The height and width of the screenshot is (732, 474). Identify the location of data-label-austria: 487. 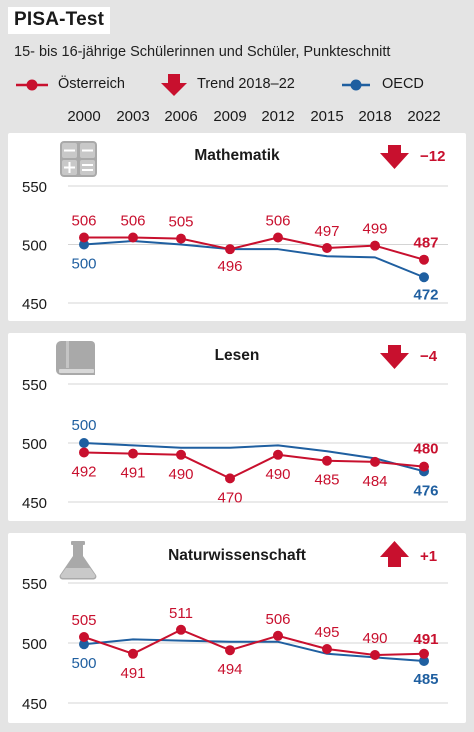
(425, 243).